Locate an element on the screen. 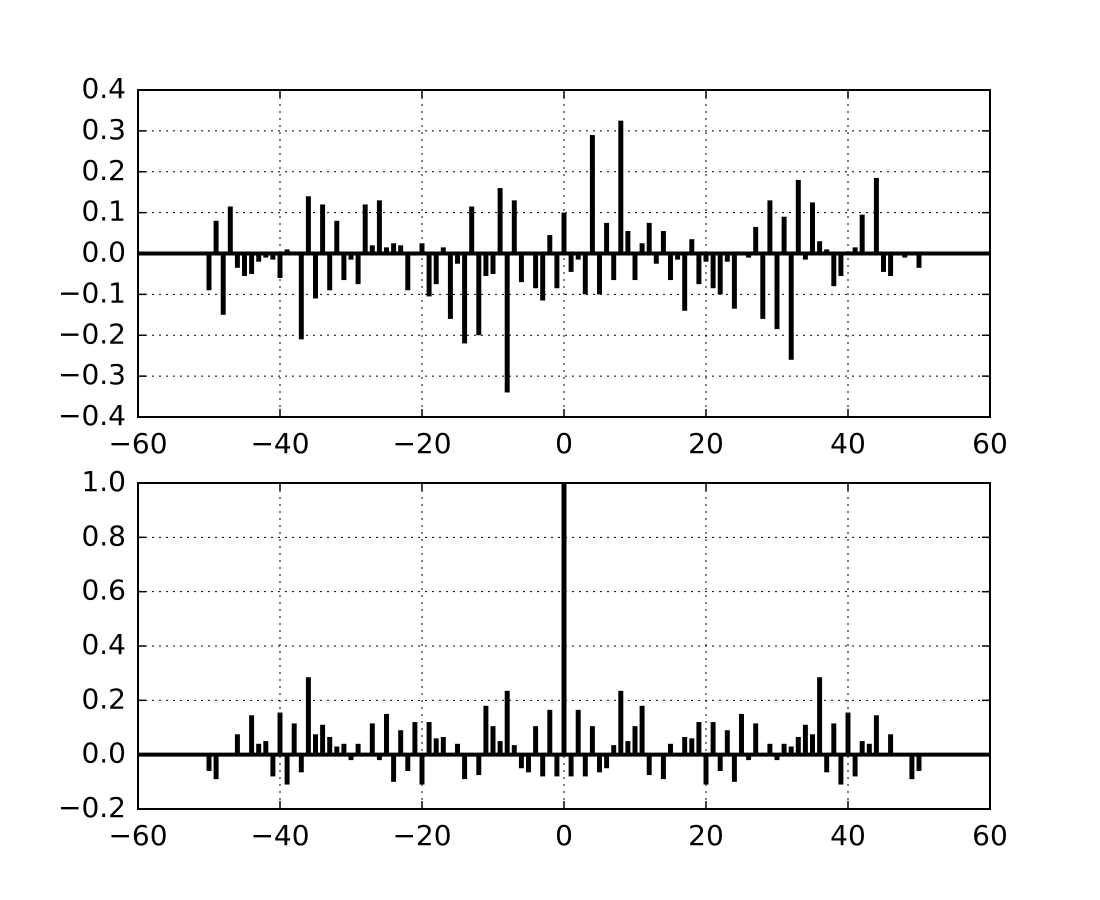 This screenshot has height=900, width=1100. x-tick-label: 60 is located at coordinates (990, 443).